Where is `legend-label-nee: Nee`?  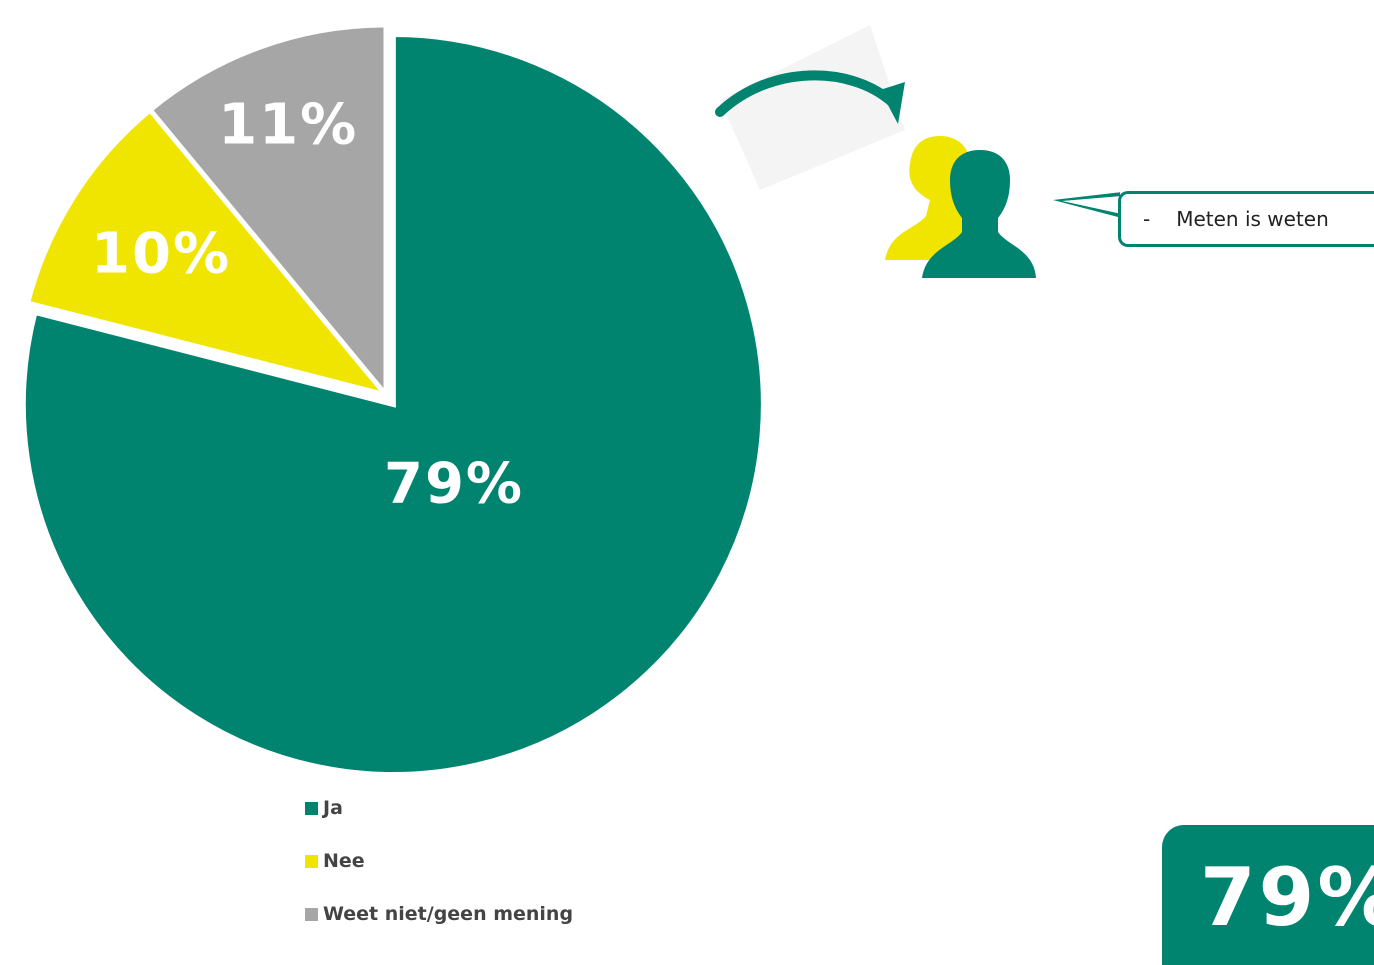
legend-label-nee: Nee is located at coordinates (344, 861).